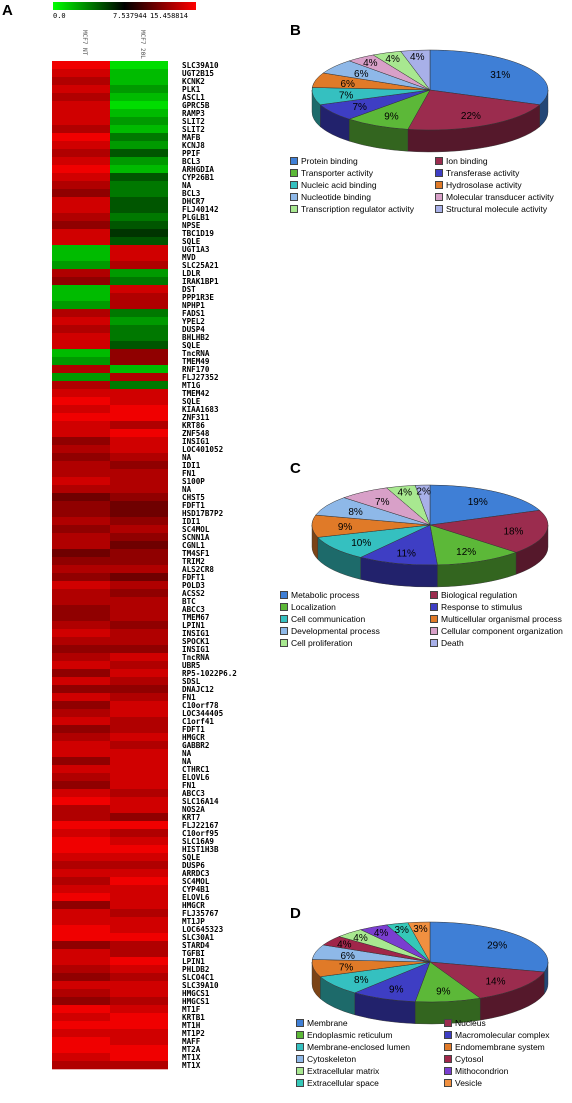  What do you see at coordinates (193, 953) in the screenshot?
I see `gene-label: TGFBI` at bounding box center [193, 953].